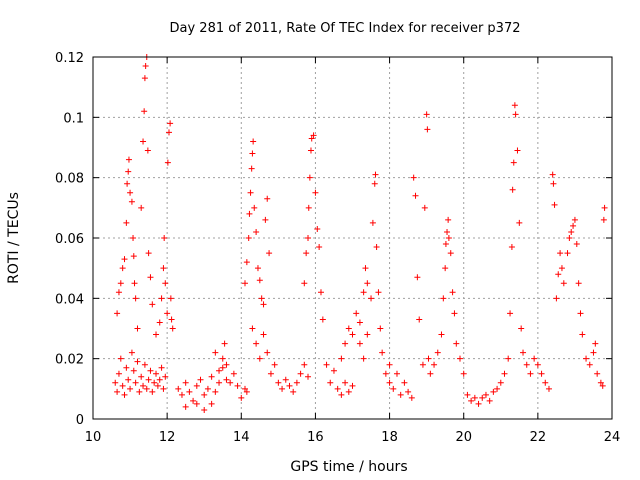 The width and height of the screenshot is (640, 480). What do you see at coordinates (69, 179) in the screenshot?
I see `y-tick-label: 0.08` at bounding box center [69, 179].